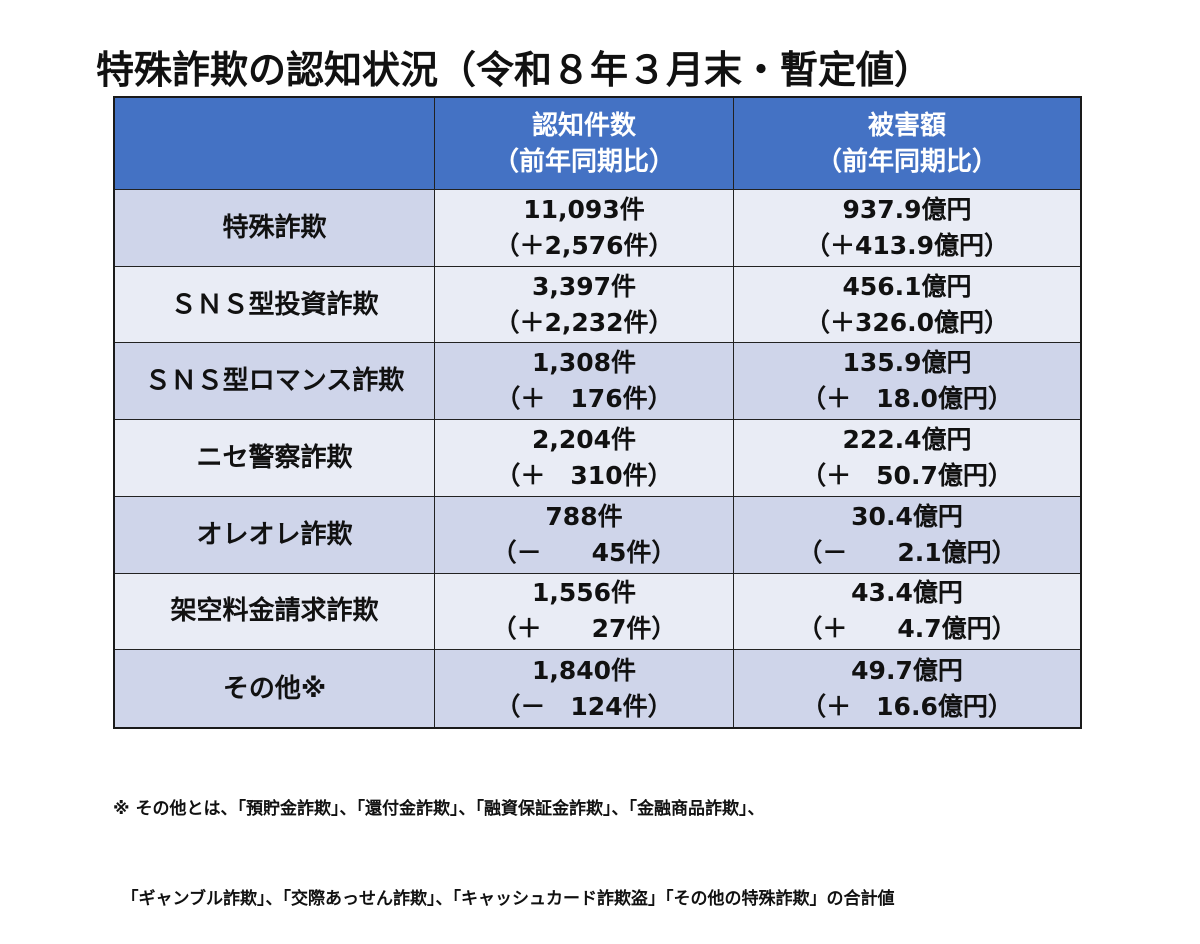 The image size is (1200, 944). Describe the element at coordinates (907, 688) in the screenshot. I see `amount-cell: 49.7億円 （＋ 16.6億円）` at that location.